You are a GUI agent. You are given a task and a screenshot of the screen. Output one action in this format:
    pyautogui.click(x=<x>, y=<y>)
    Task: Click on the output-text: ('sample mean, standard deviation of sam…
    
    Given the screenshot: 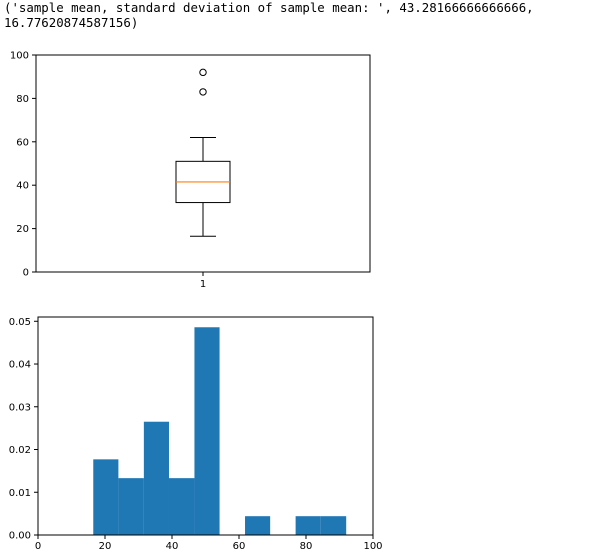 What is the action you would take?
    pyautogui.click(x=269, y=15)
    